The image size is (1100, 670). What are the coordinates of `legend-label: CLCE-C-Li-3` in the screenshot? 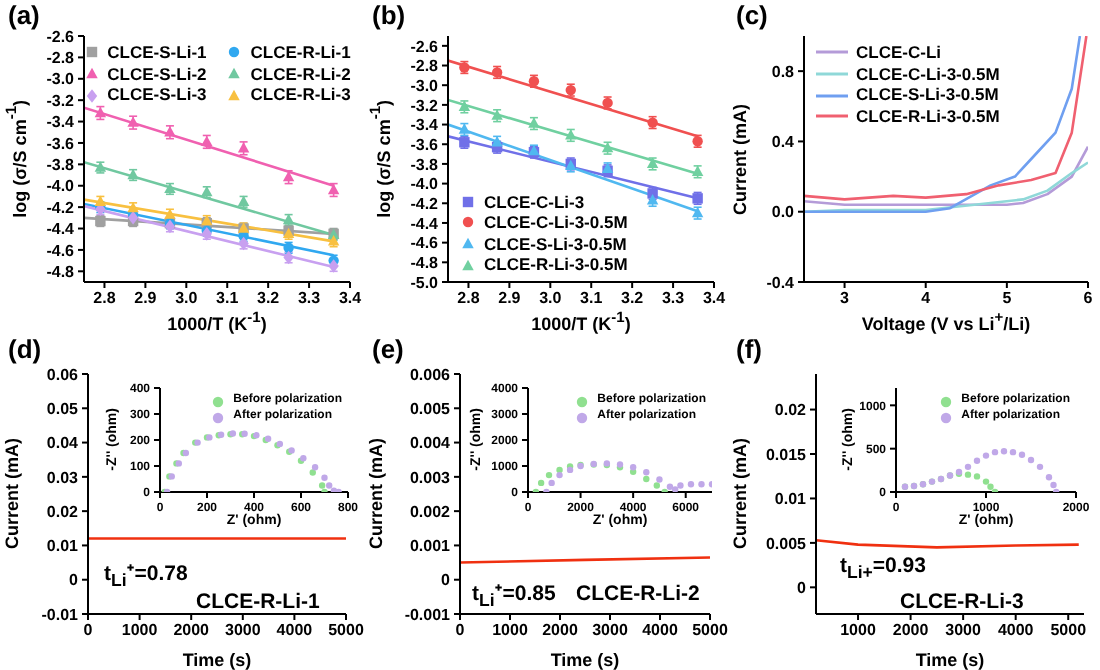 It's located at (534, 202).